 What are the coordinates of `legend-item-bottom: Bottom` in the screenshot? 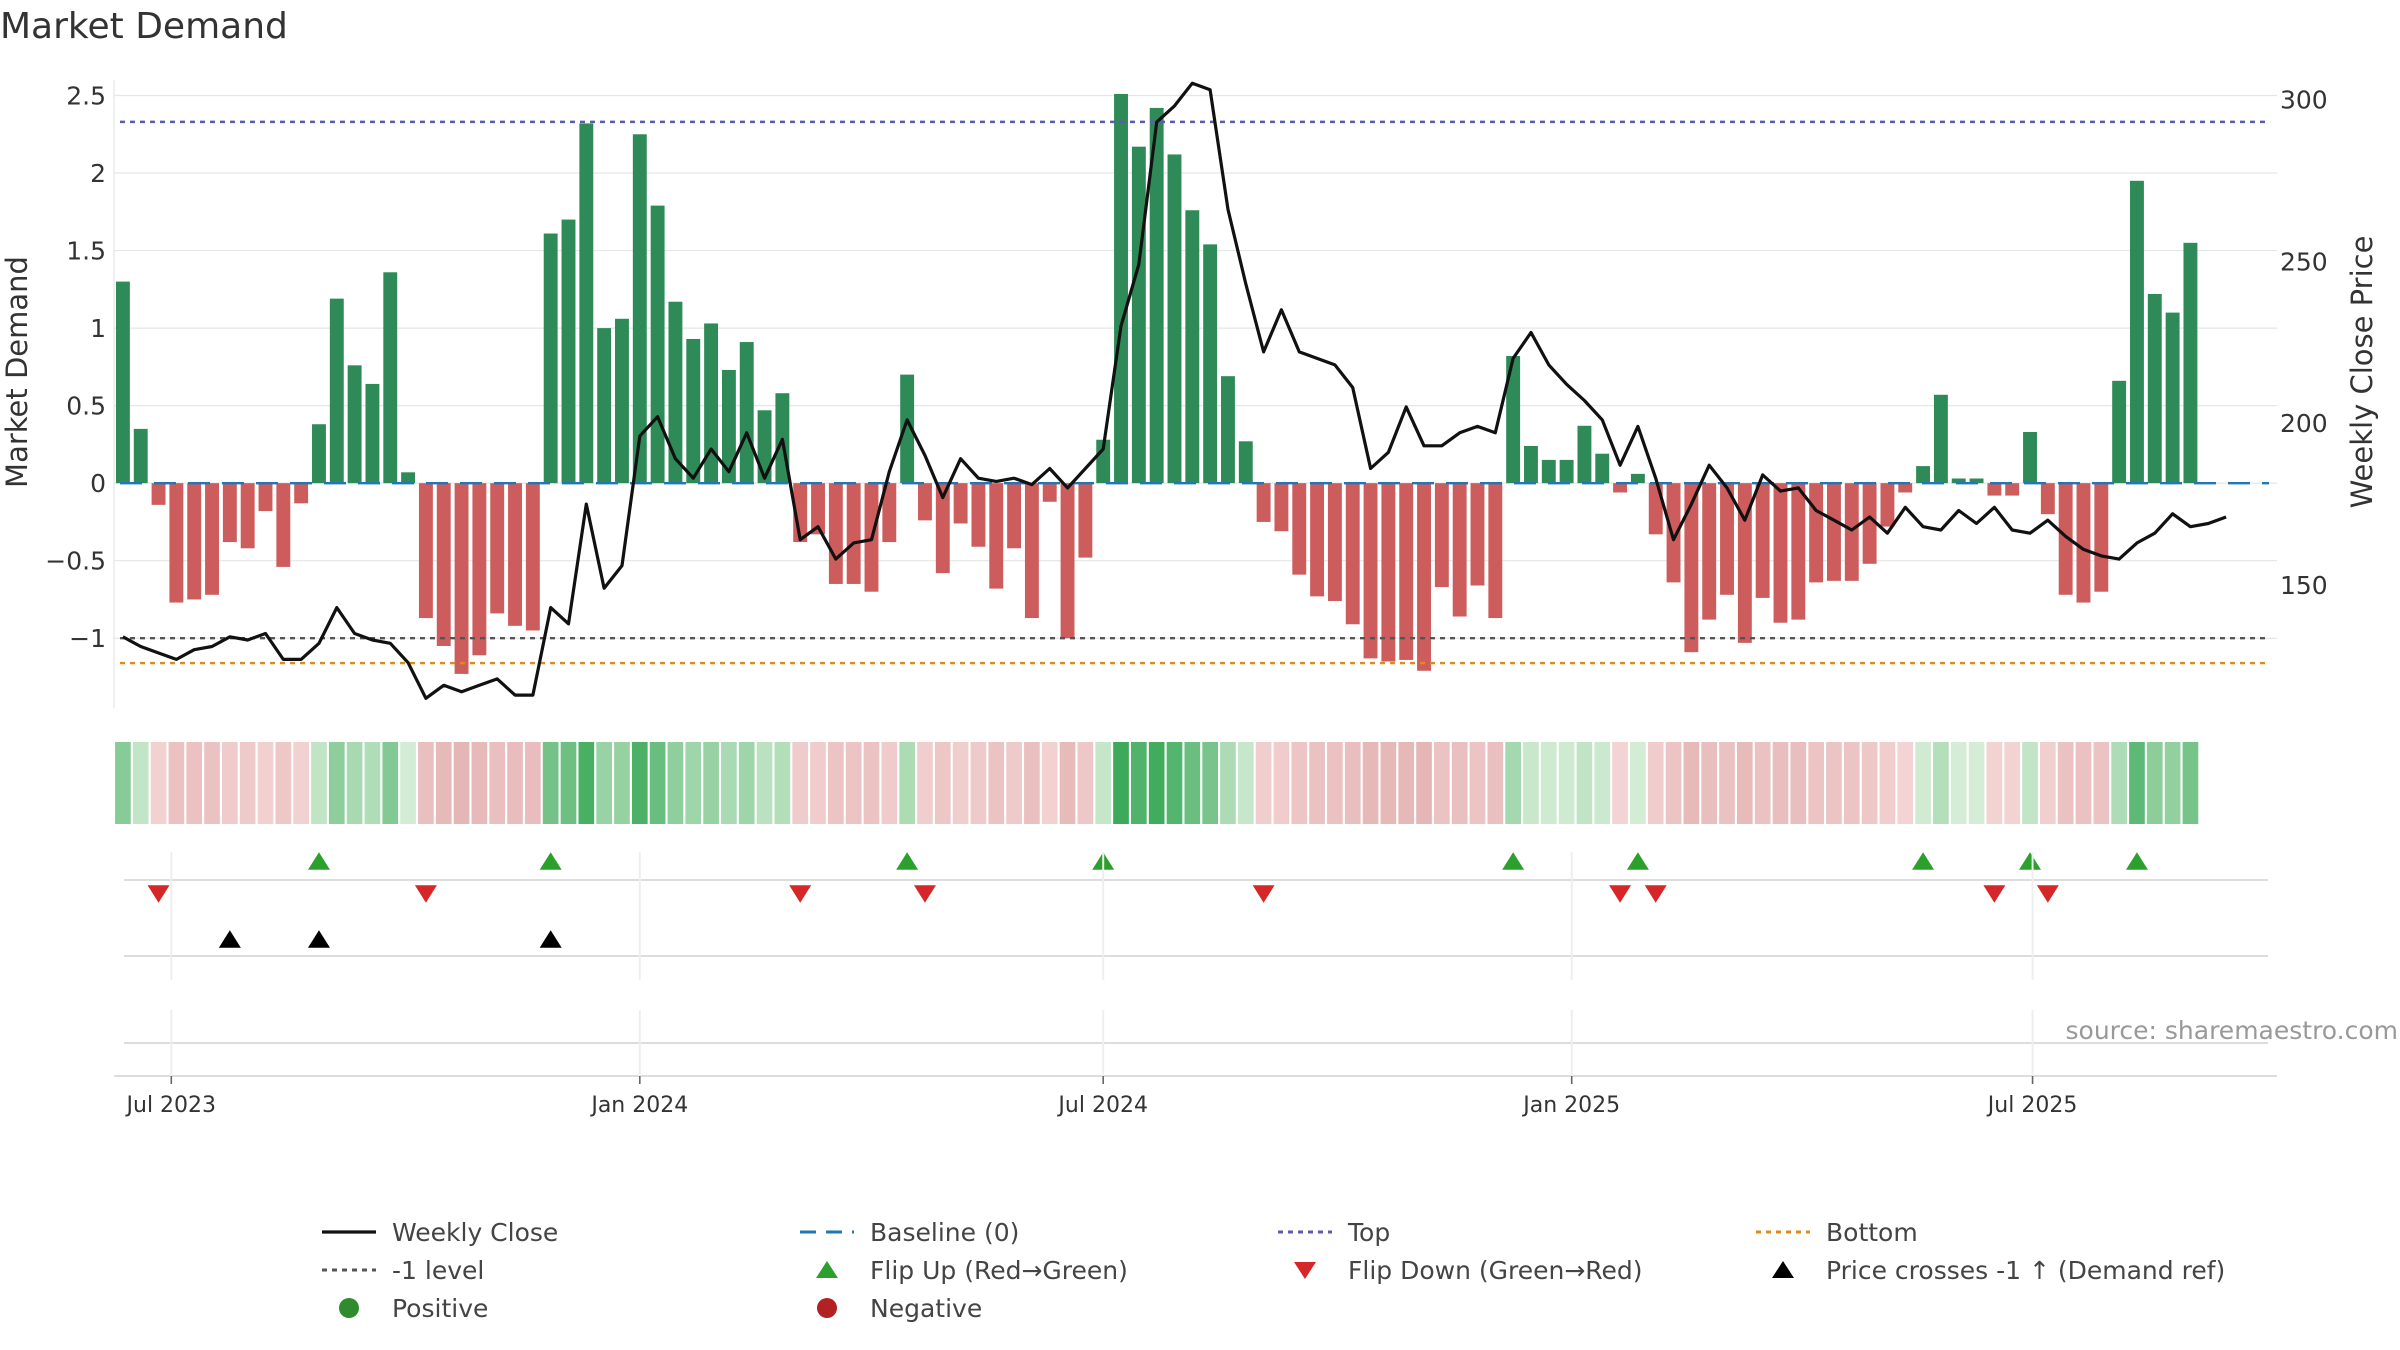 It's located at (1835, 1232).